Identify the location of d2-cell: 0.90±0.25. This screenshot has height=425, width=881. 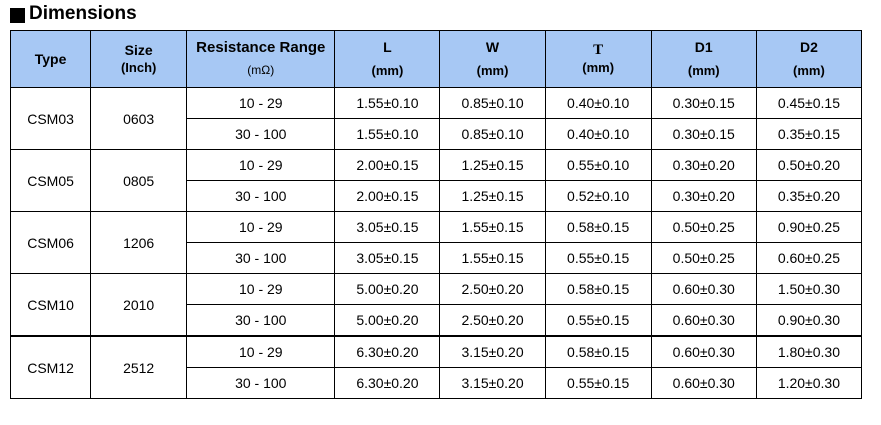
(809, 227).